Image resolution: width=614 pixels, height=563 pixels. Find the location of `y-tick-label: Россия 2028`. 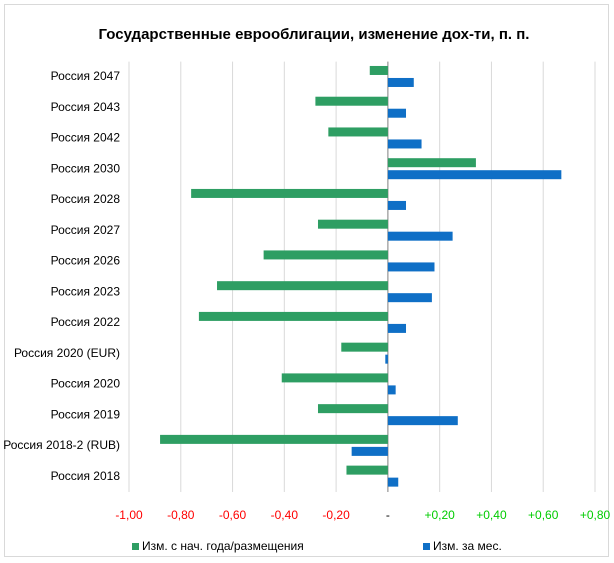

y-tick-label: Россия 2028 is located at coordinates (86, 199).